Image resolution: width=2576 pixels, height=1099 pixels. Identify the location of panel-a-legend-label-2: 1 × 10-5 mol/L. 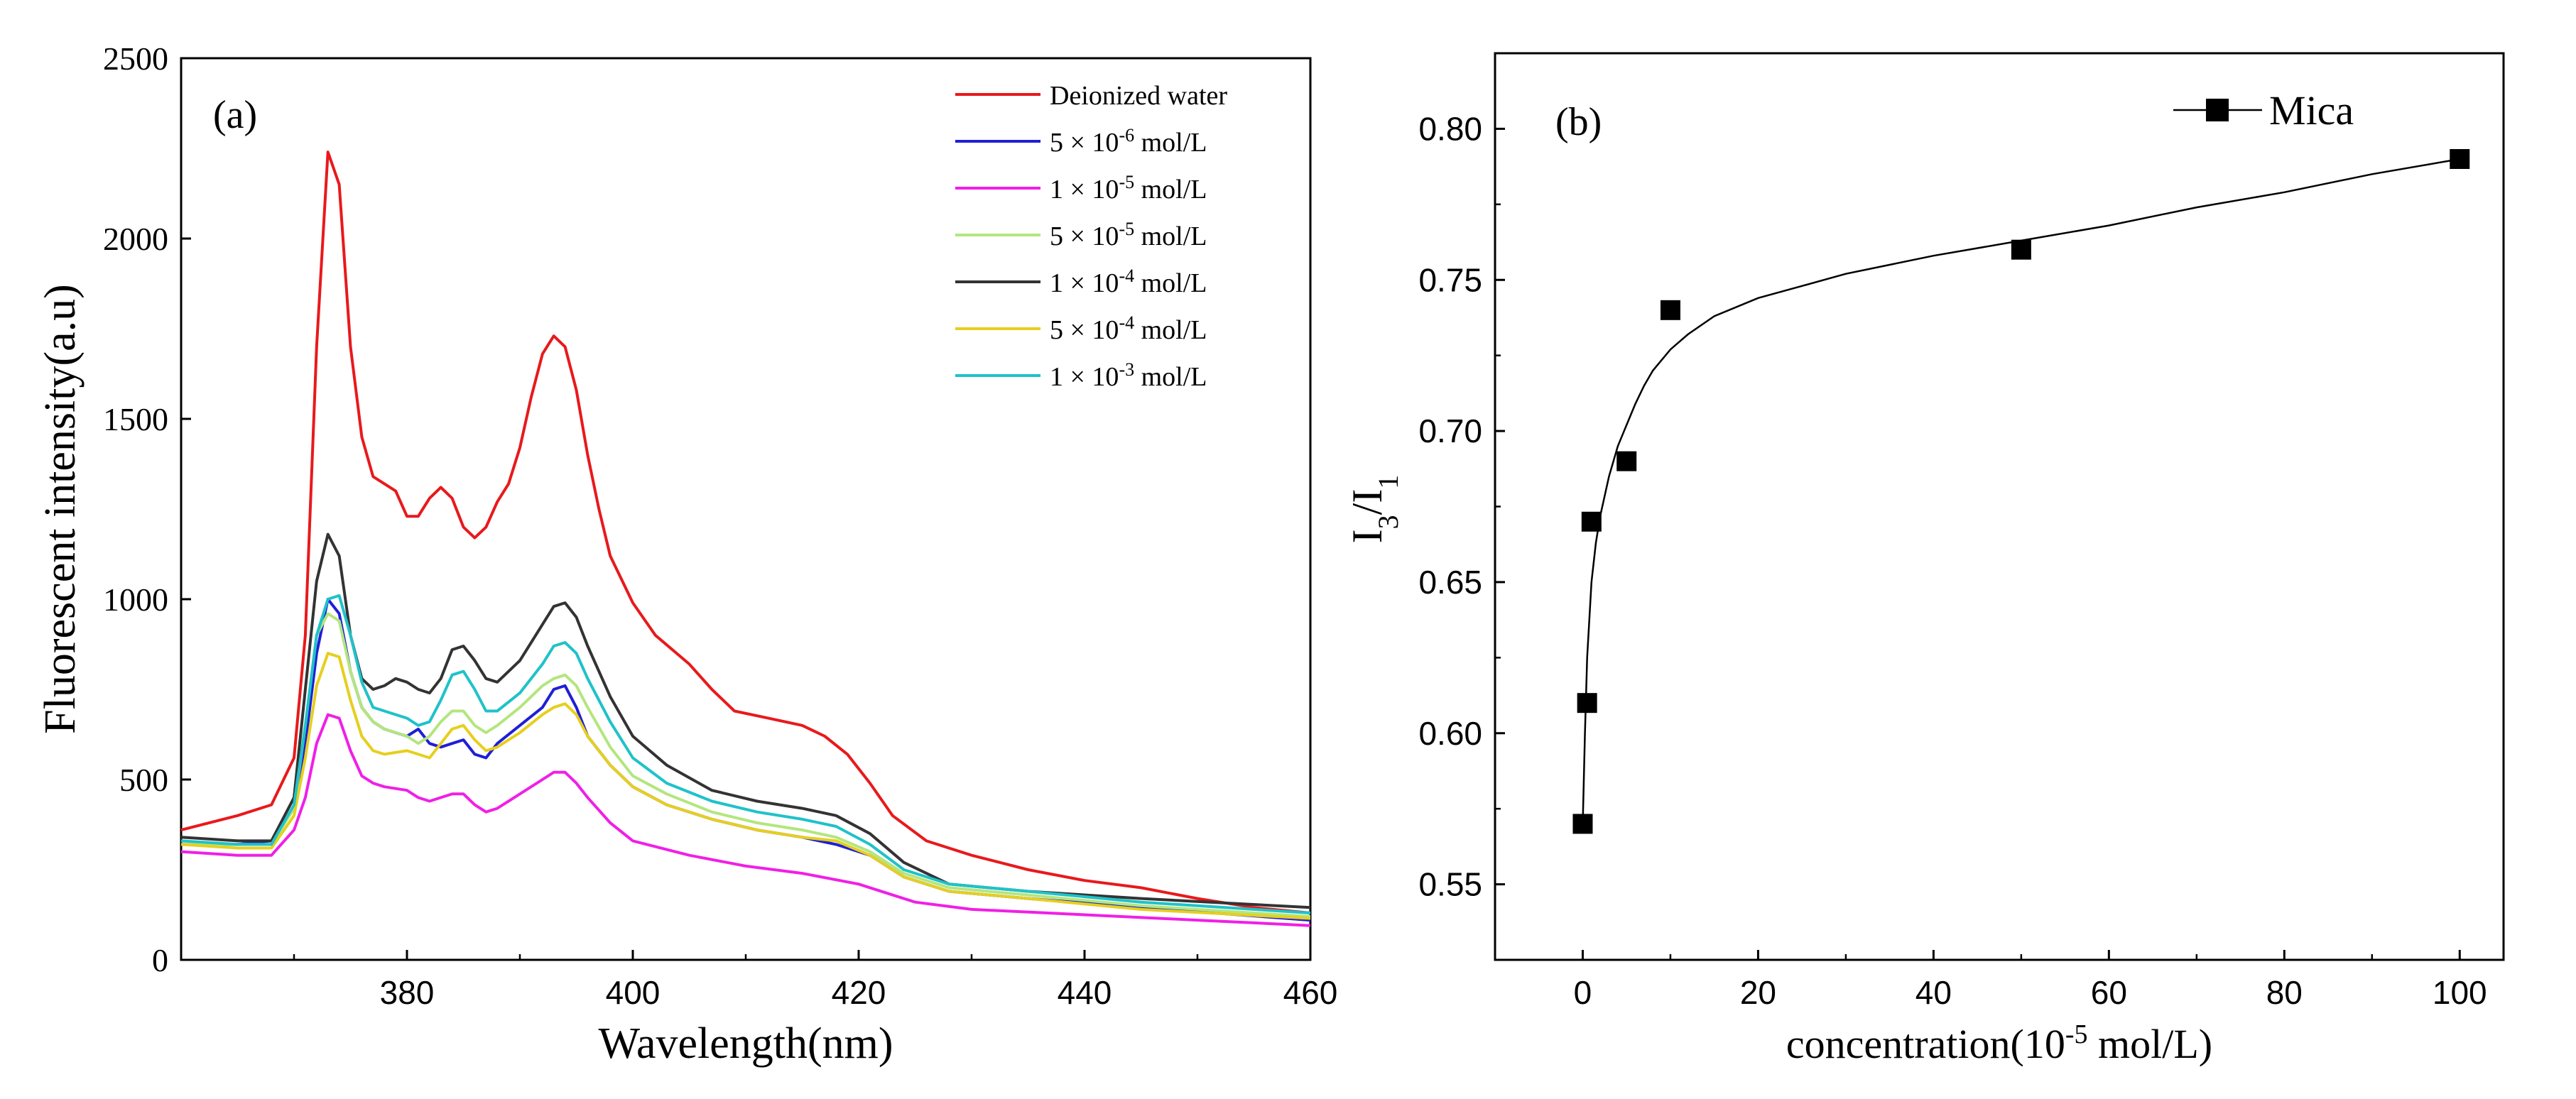
(1128, 188).